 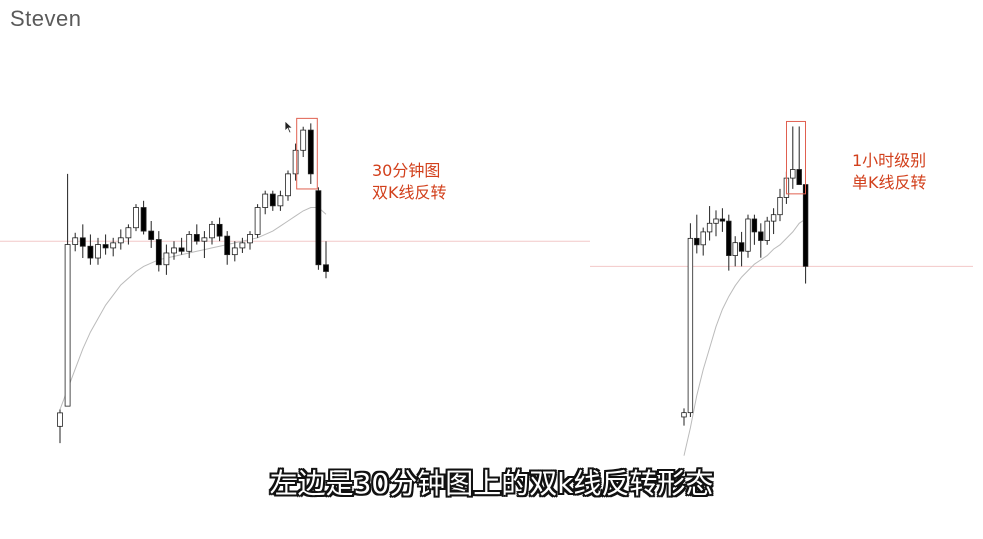 What do you see at coordinates (409, 182) in the screenshot?
I see `annotation-30min: 30分钟图 双K线反转` at bounding box center [409, 182].